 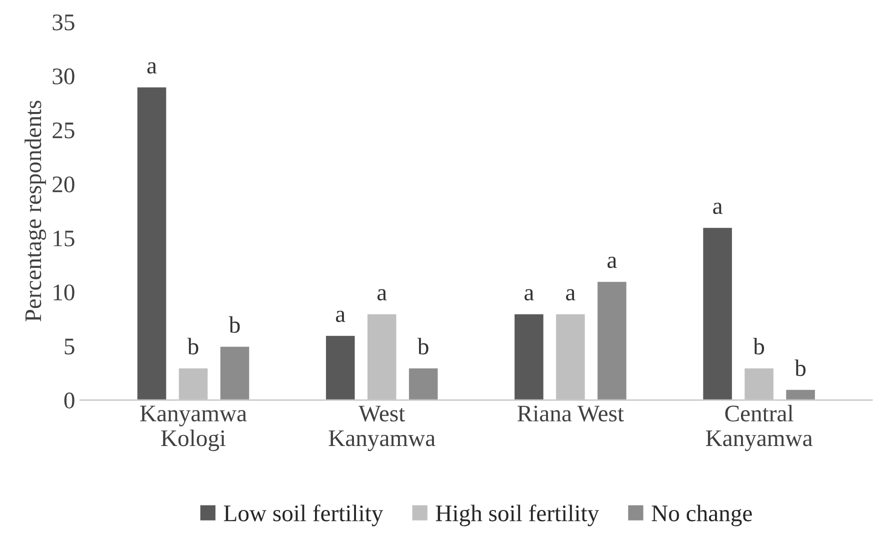 What do you see at coordinates (69, 346) in the screenshot?
I see `y-tick-label: 5` at bounding box center [69, 346].